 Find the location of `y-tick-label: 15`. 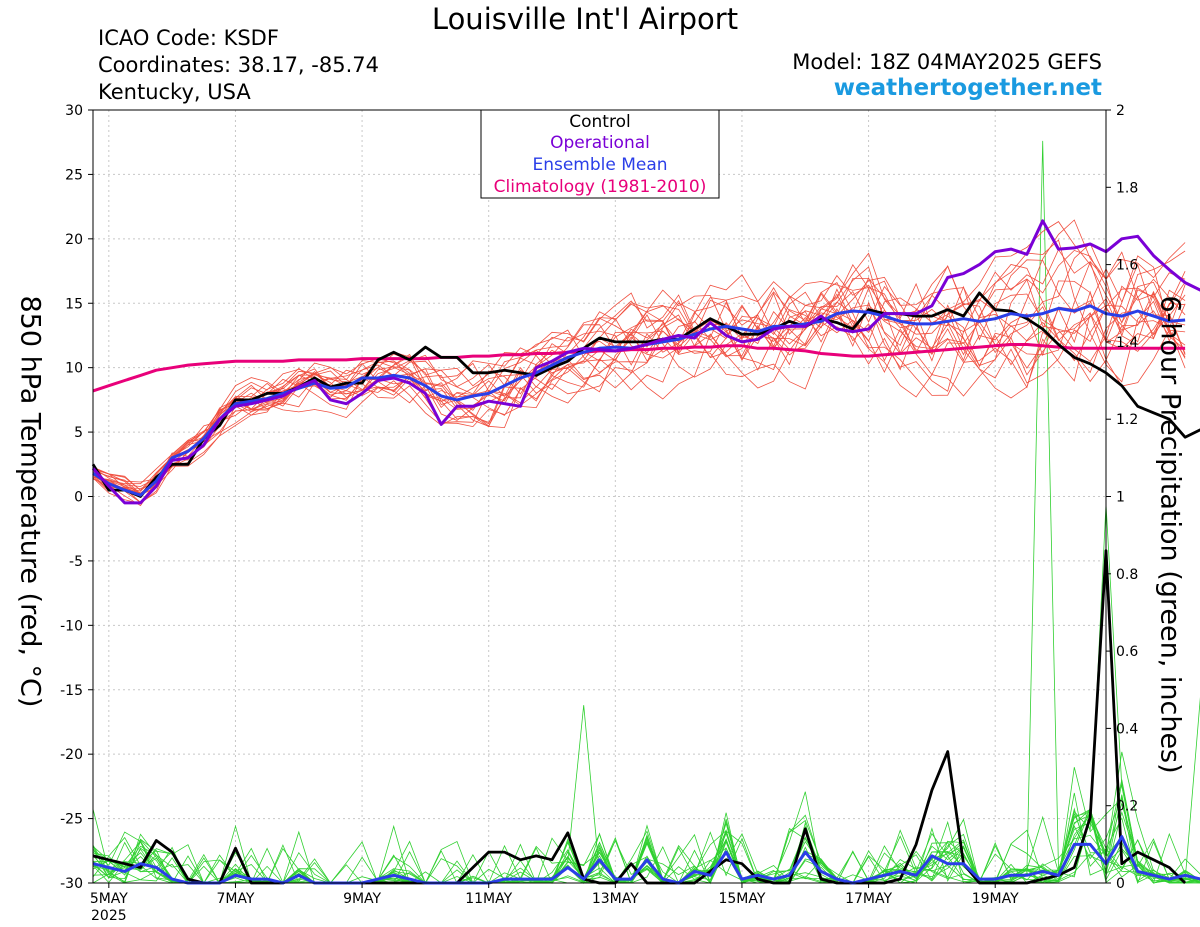

y-tick-label: 15 is located at coordinates (74, 304).